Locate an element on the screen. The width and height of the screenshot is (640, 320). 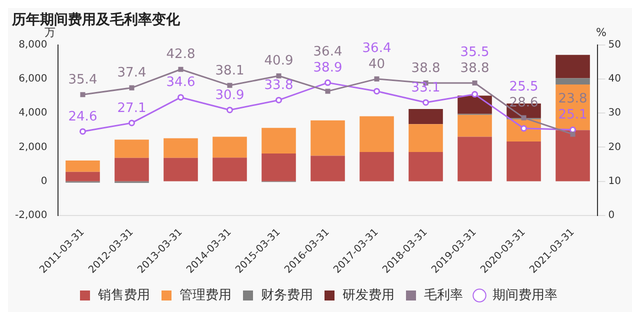
legend-label: 管理费用 is located at coordinates (206, 295).